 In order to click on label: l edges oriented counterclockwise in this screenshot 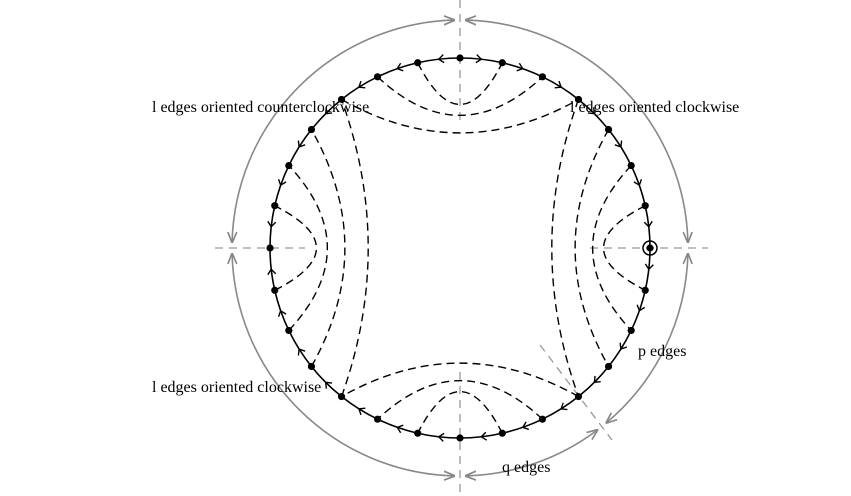, I will do `click(260, 107)`.